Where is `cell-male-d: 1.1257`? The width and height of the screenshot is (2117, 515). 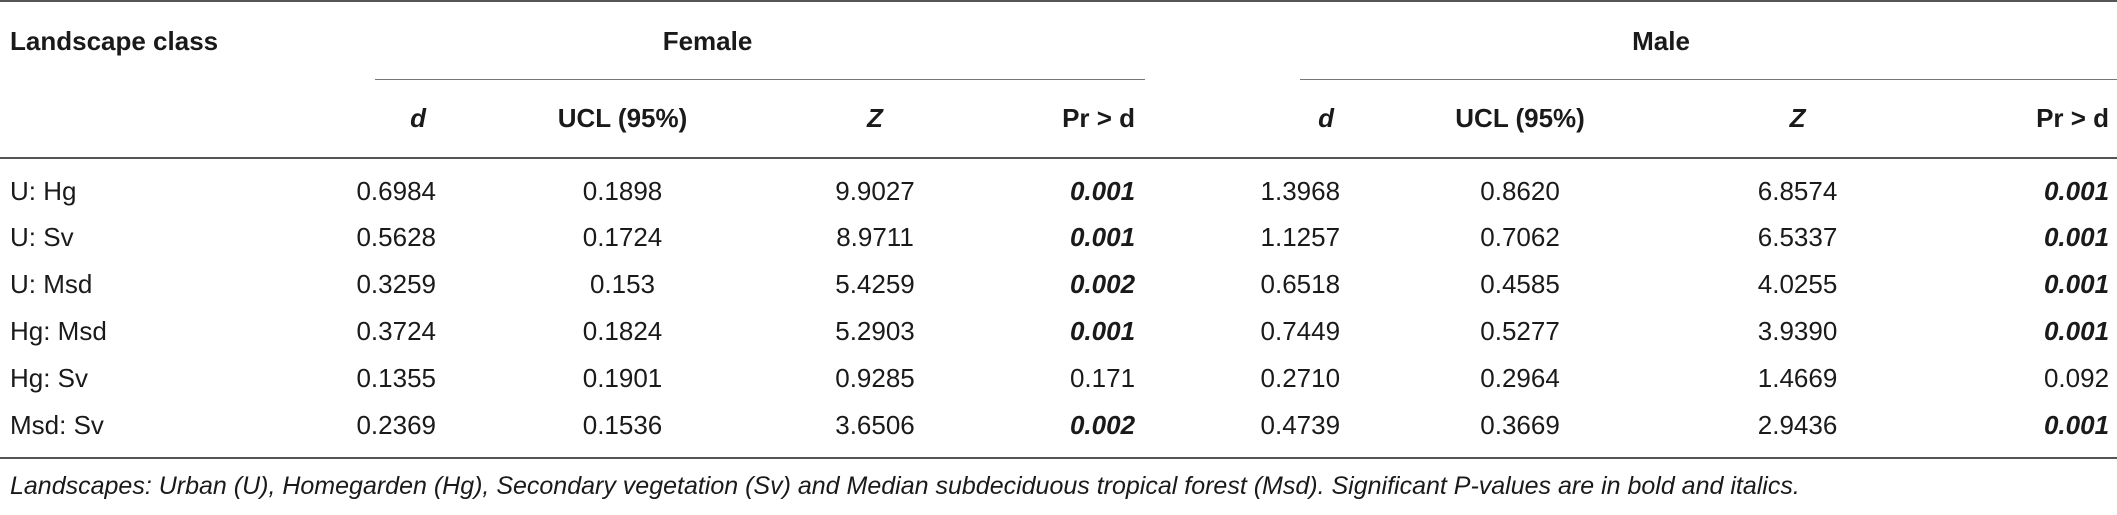 cell-male-d: 1.1257 is located at coordinates (1300, 237).